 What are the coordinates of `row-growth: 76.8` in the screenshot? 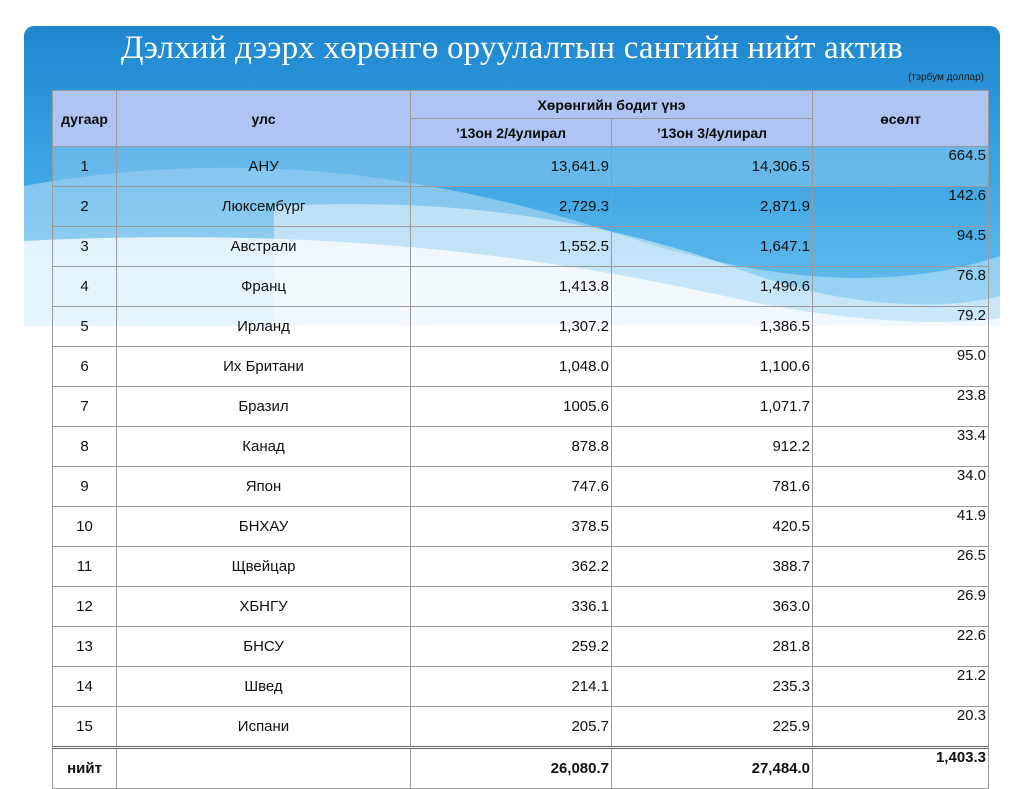 It's located at (901, 286).